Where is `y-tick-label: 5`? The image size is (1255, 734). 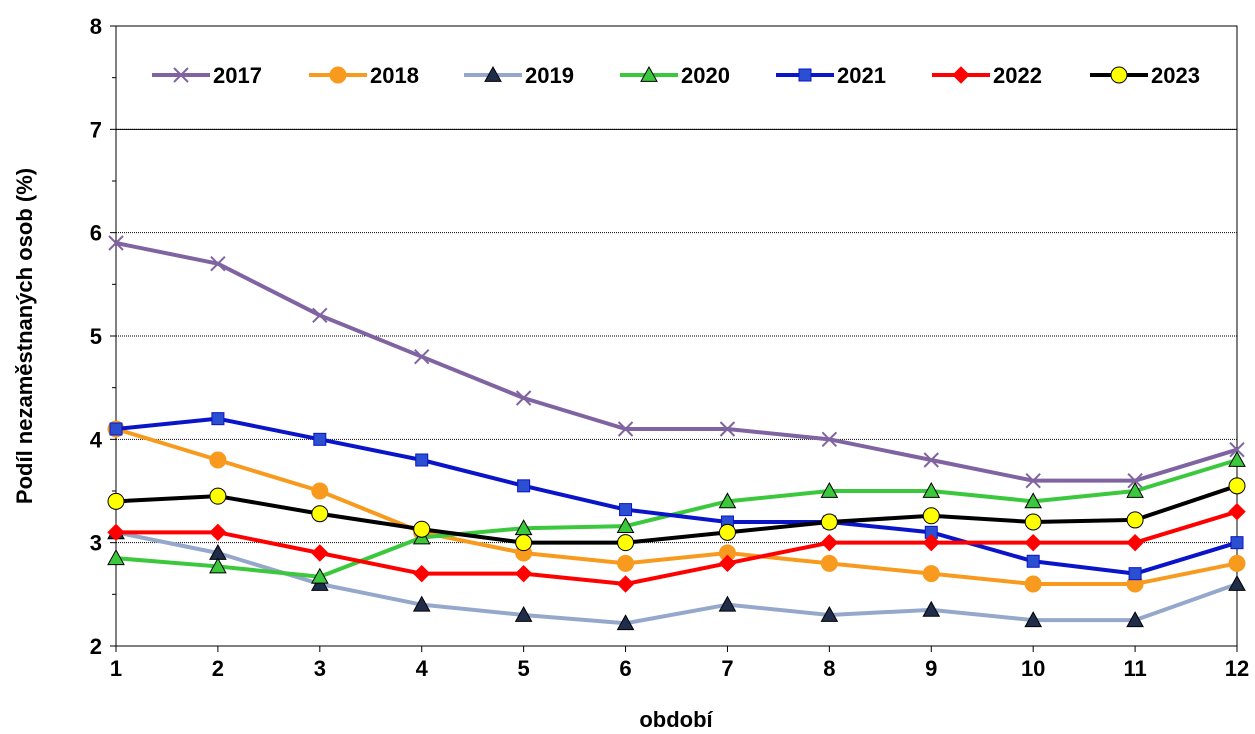
y-tick-label: 5 is located at coordinates (96, 336).